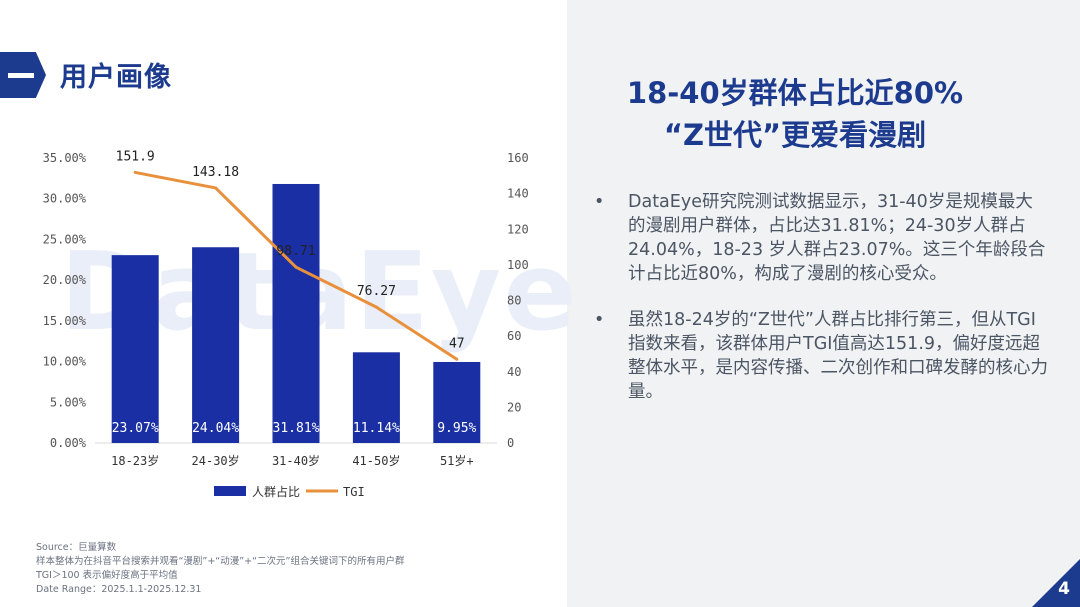  What do you see at coordinates (457, 460) in the screenshot?
I see `x-tick-label: 51岁+` at bounding box center [457, 460].